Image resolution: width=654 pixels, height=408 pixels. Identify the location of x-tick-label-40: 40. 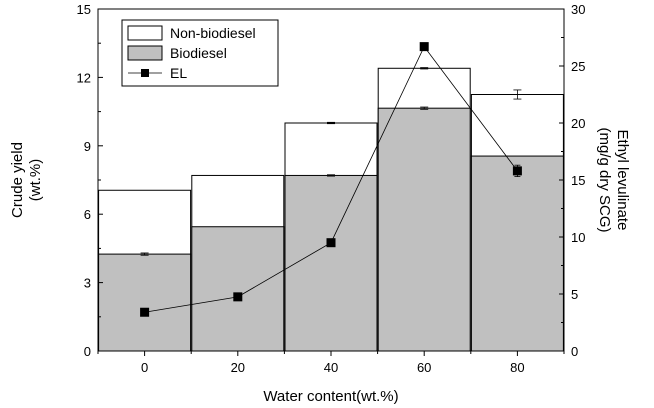
(331, 367).